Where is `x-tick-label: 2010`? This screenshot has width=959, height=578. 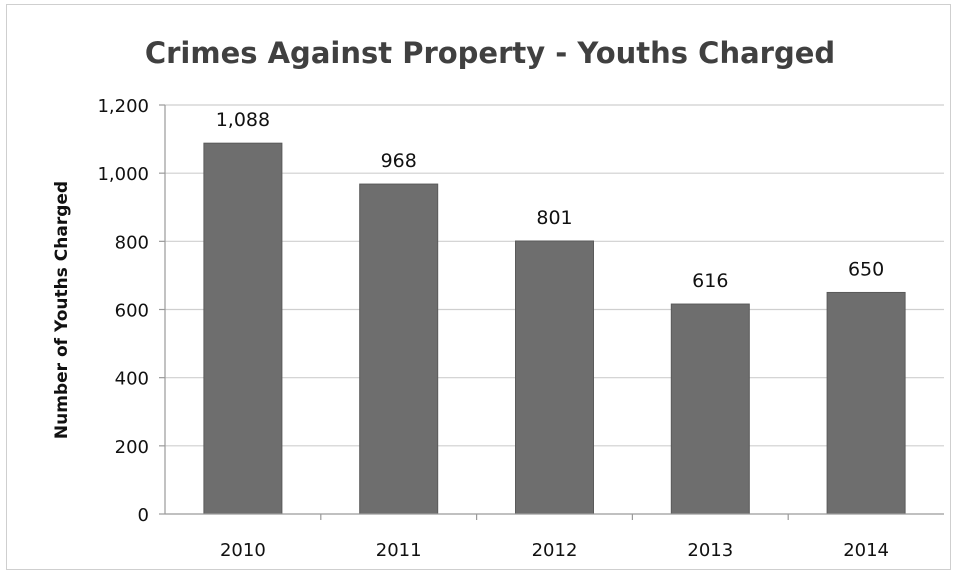
x-tick-label: 2010 is located at coordinates (243, 550).